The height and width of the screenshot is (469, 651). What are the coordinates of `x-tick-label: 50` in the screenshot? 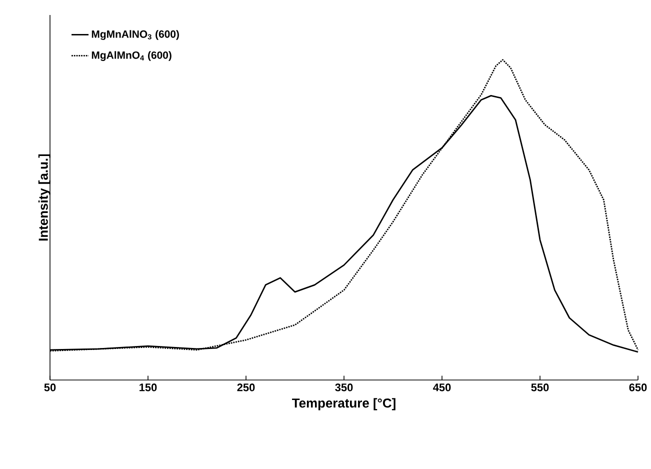 It's located at (50, 388).